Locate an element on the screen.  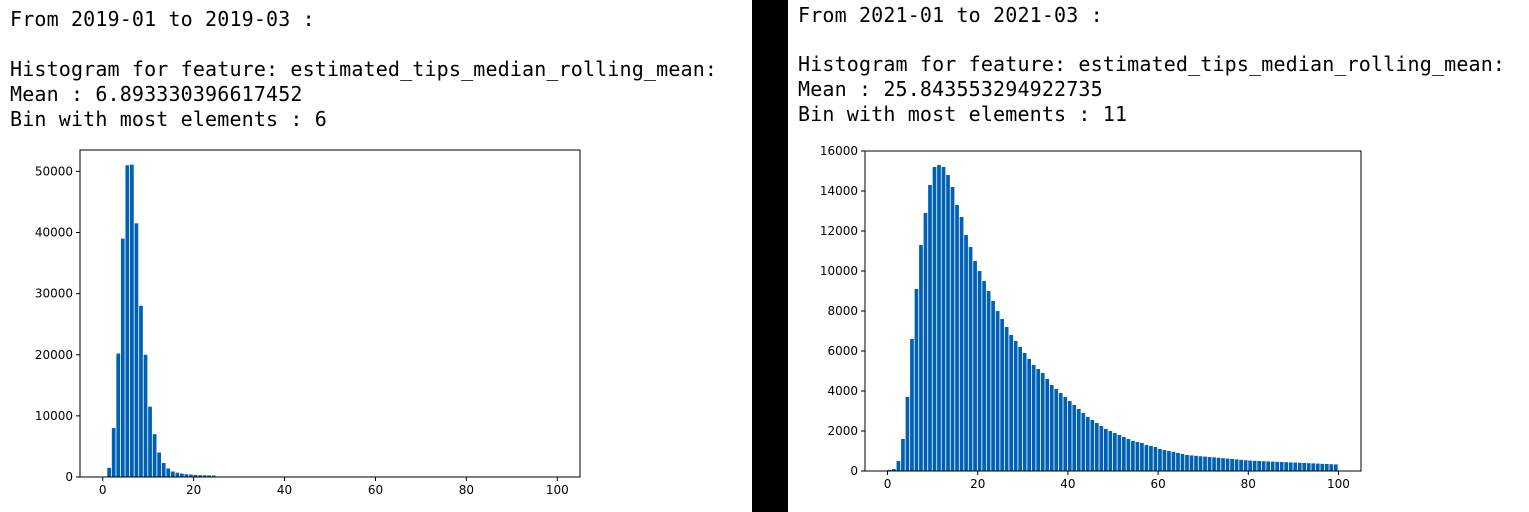
y-tick-label: 12000 is located at coordinates (839, 231).